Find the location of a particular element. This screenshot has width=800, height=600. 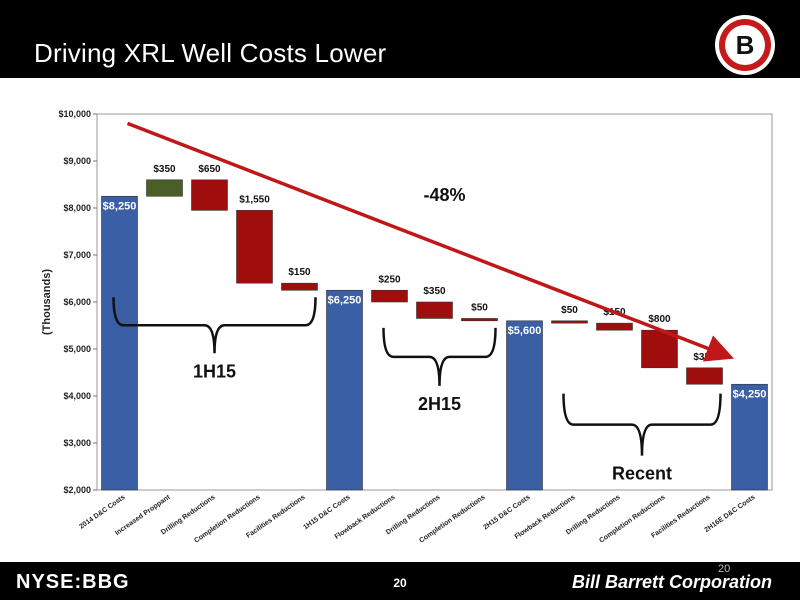

y-tick-label: $9,000 is located at coordinates (77, 161).